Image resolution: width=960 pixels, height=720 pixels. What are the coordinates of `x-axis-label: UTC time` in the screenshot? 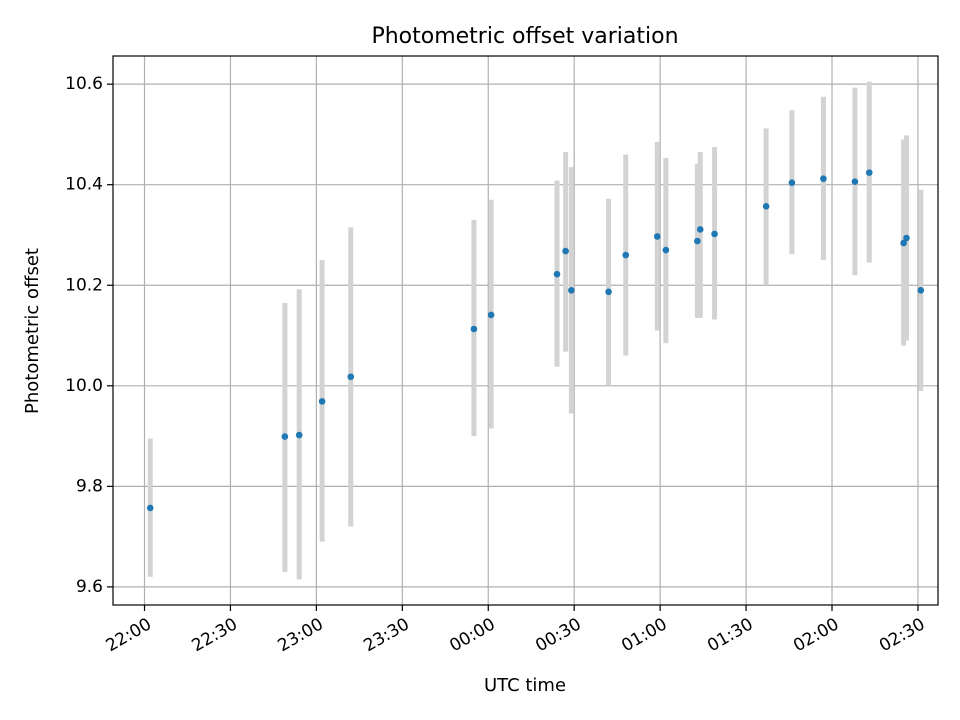 It's located at (525, 685).